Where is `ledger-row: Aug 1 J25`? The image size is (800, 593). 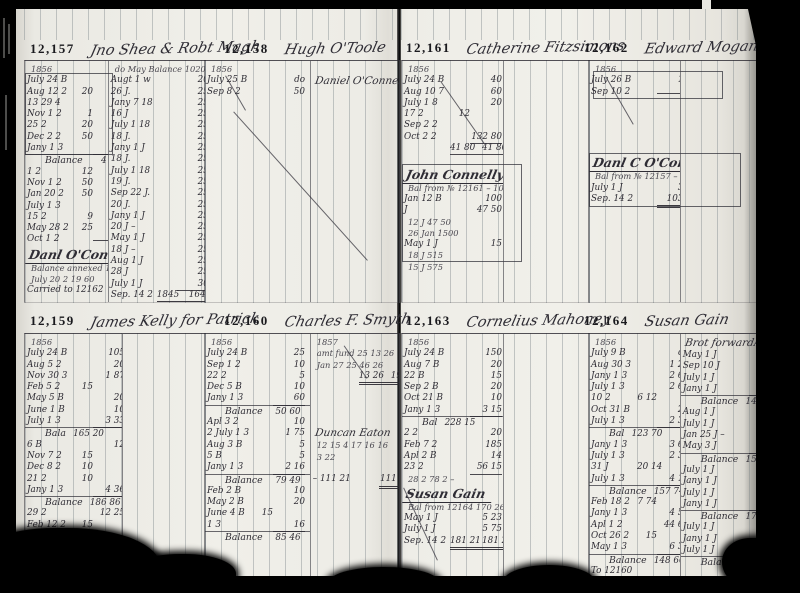 ledger-row: Aug 1 J25 is located at coordinates (157, 261).